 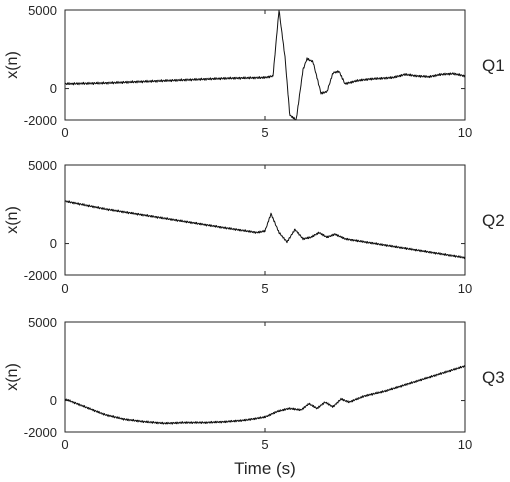 I want to click on ytick-label-q3-mid: 0, so click(x=53, y=400).